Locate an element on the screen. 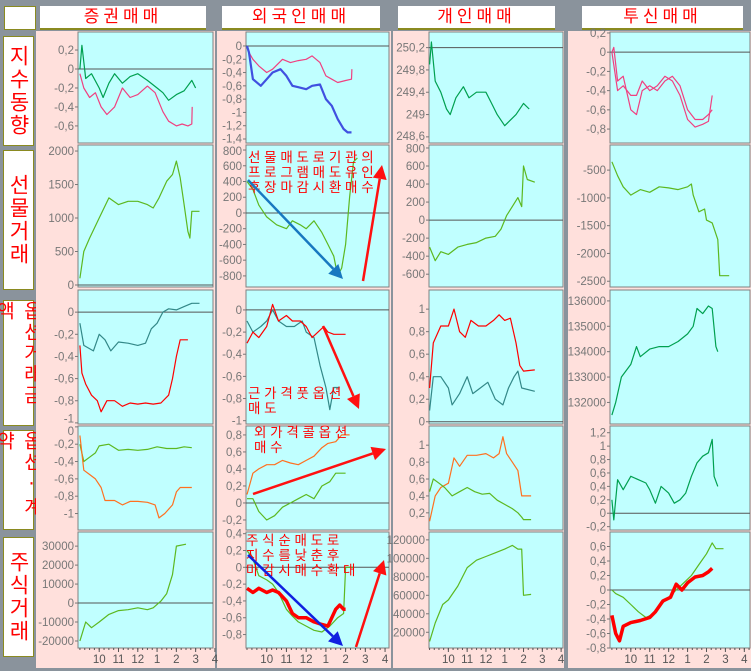 This screenshot has height=671, width=751. panel-3-0: 0,2 0 -0,2 -0,4 -0,6 -0,8 is located at coordinates (668, 86).